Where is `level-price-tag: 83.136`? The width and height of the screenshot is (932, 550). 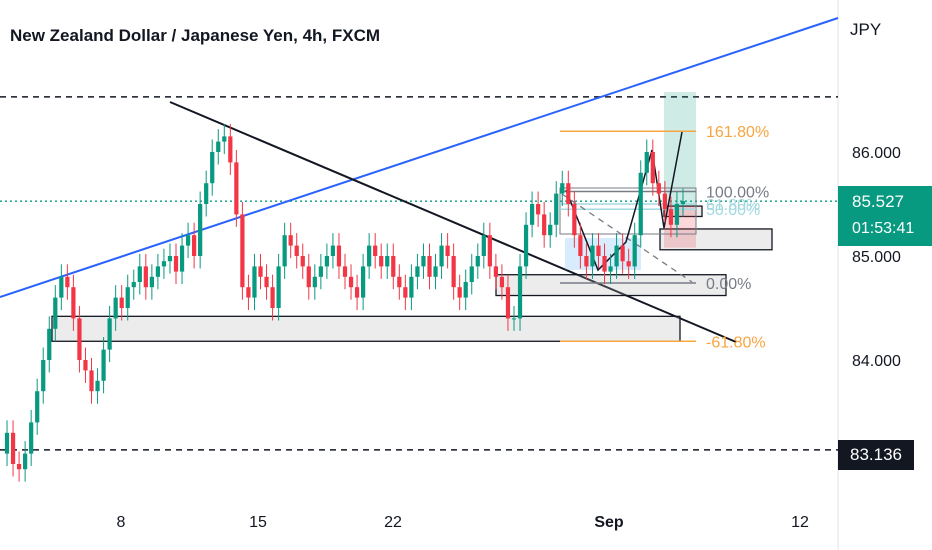 level-price-tag: 83.136 is located at coordinates (876, 455).